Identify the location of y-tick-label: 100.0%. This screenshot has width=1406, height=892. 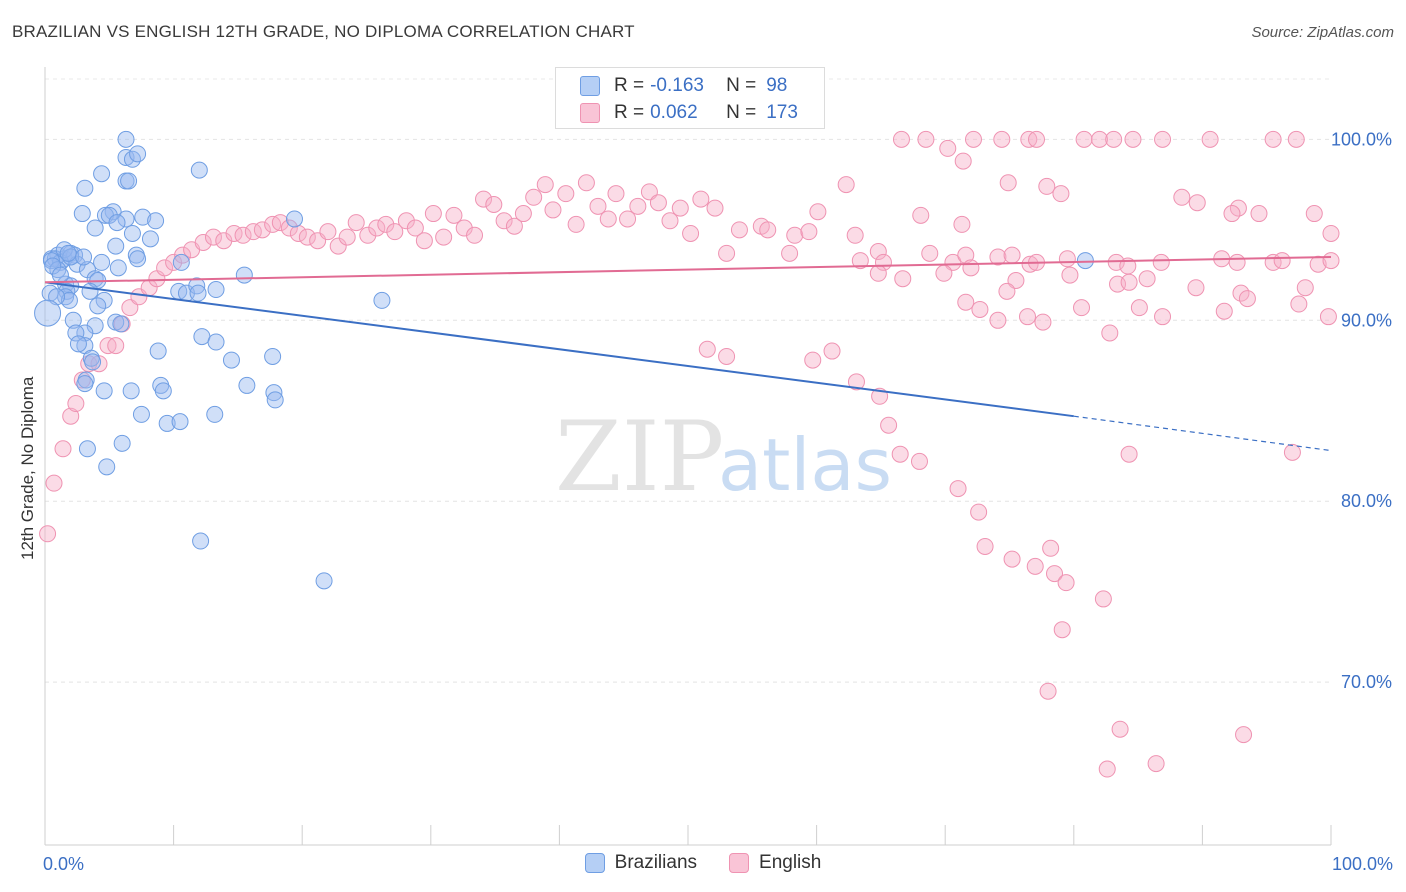
(1361, 139).